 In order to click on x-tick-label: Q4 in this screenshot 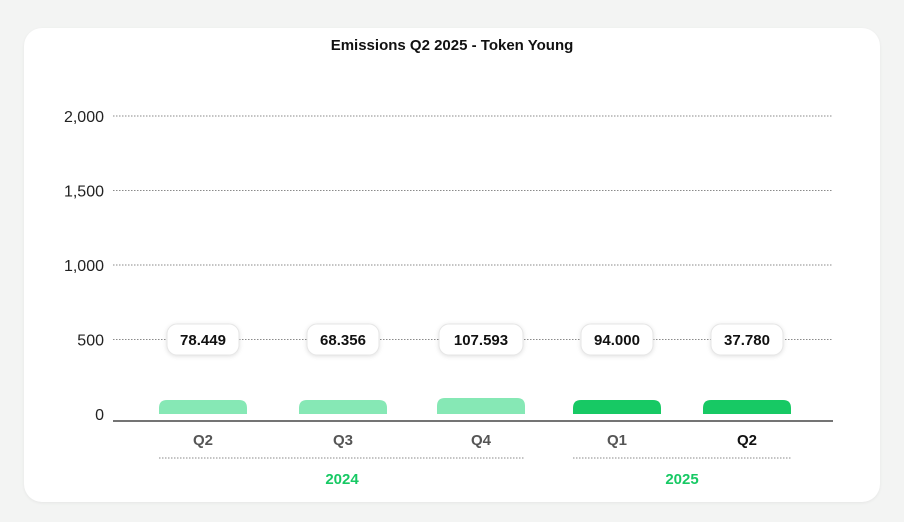, I will do `click(481, 440)`.